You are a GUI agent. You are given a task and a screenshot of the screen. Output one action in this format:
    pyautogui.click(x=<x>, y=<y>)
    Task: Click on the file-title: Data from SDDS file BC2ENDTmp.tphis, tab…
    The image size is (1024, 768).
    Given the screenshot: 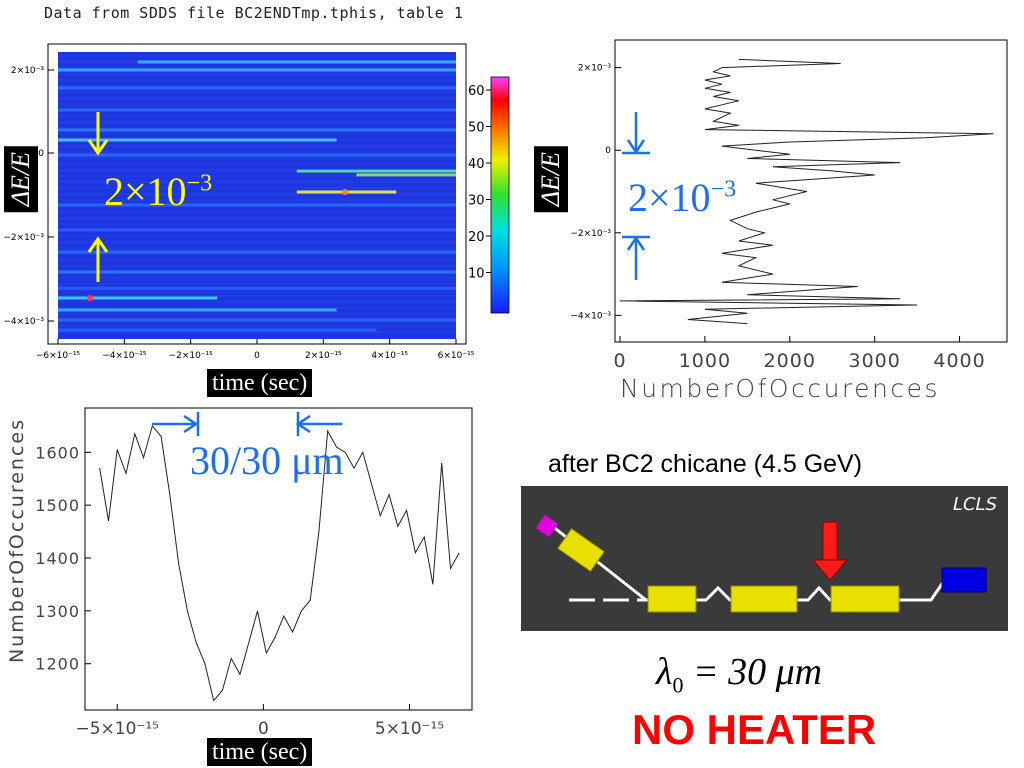 What is the action you would take?
    pyautogui.click(x=254, y=13)
    